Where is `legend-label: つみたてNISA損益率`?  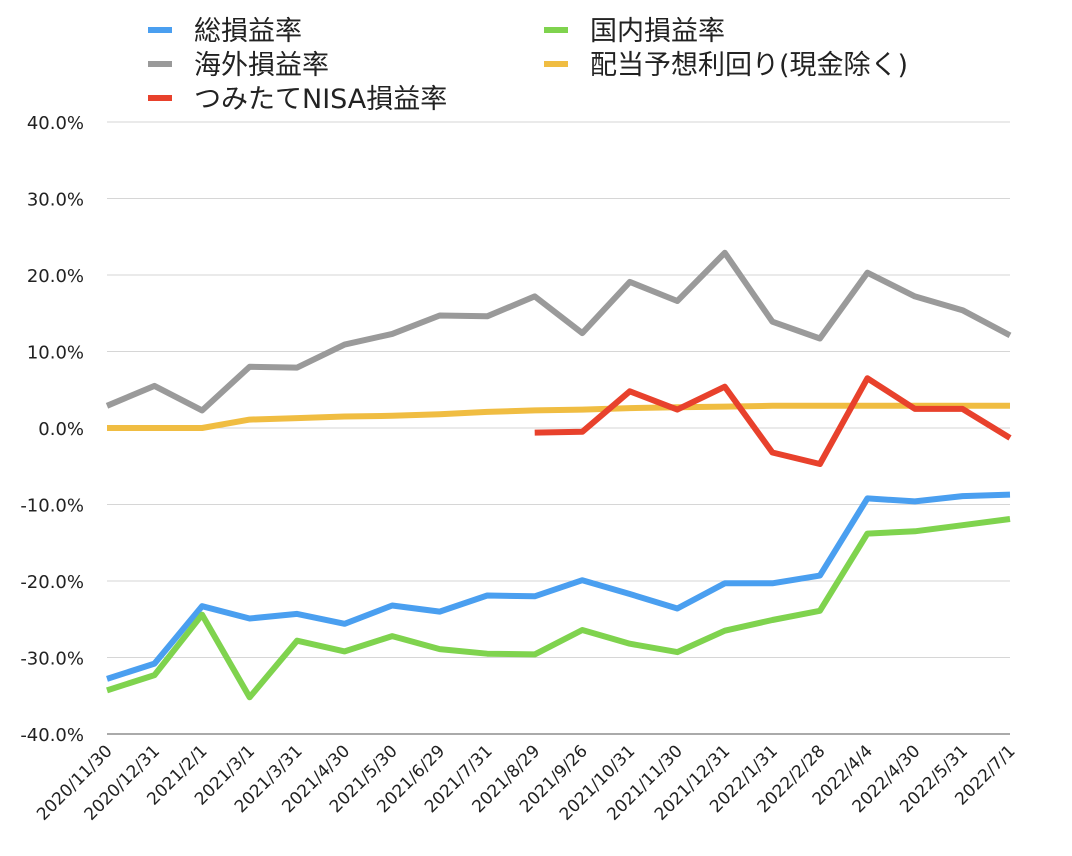
legend-label: つみたてNISA損益率 is located at coordinates (320, 99).